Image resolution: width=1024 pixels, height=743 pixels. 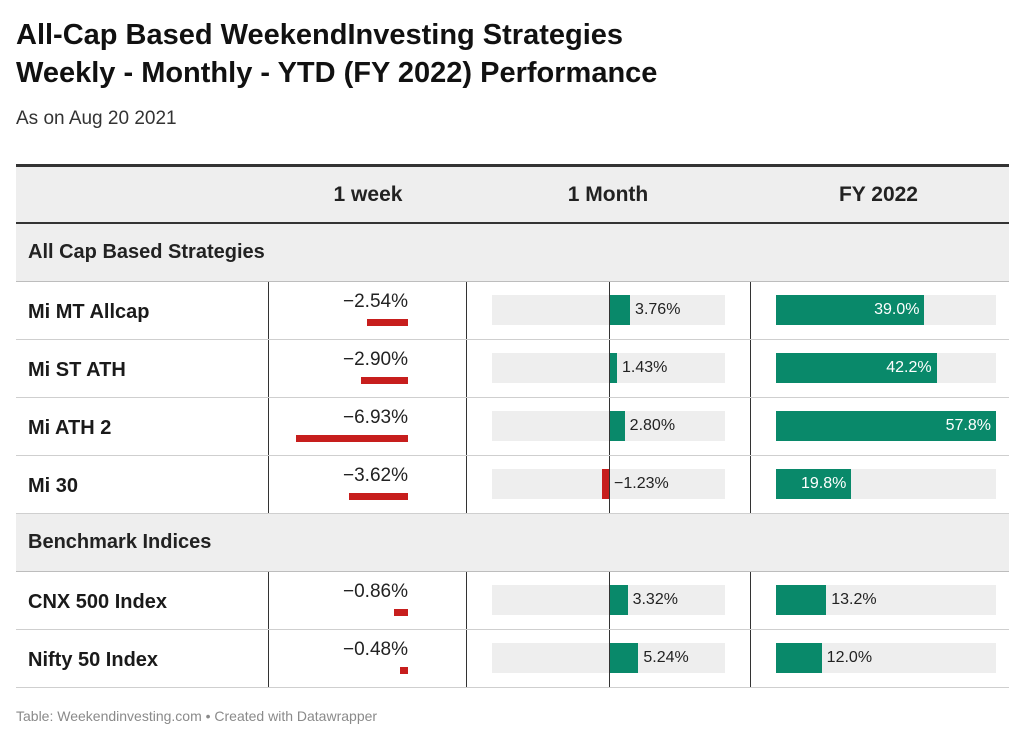 What do you see at coordinates (897, 309) in the screenshot?
I see `fy-value-label: 39.0%` at bounding box center [897, 309].